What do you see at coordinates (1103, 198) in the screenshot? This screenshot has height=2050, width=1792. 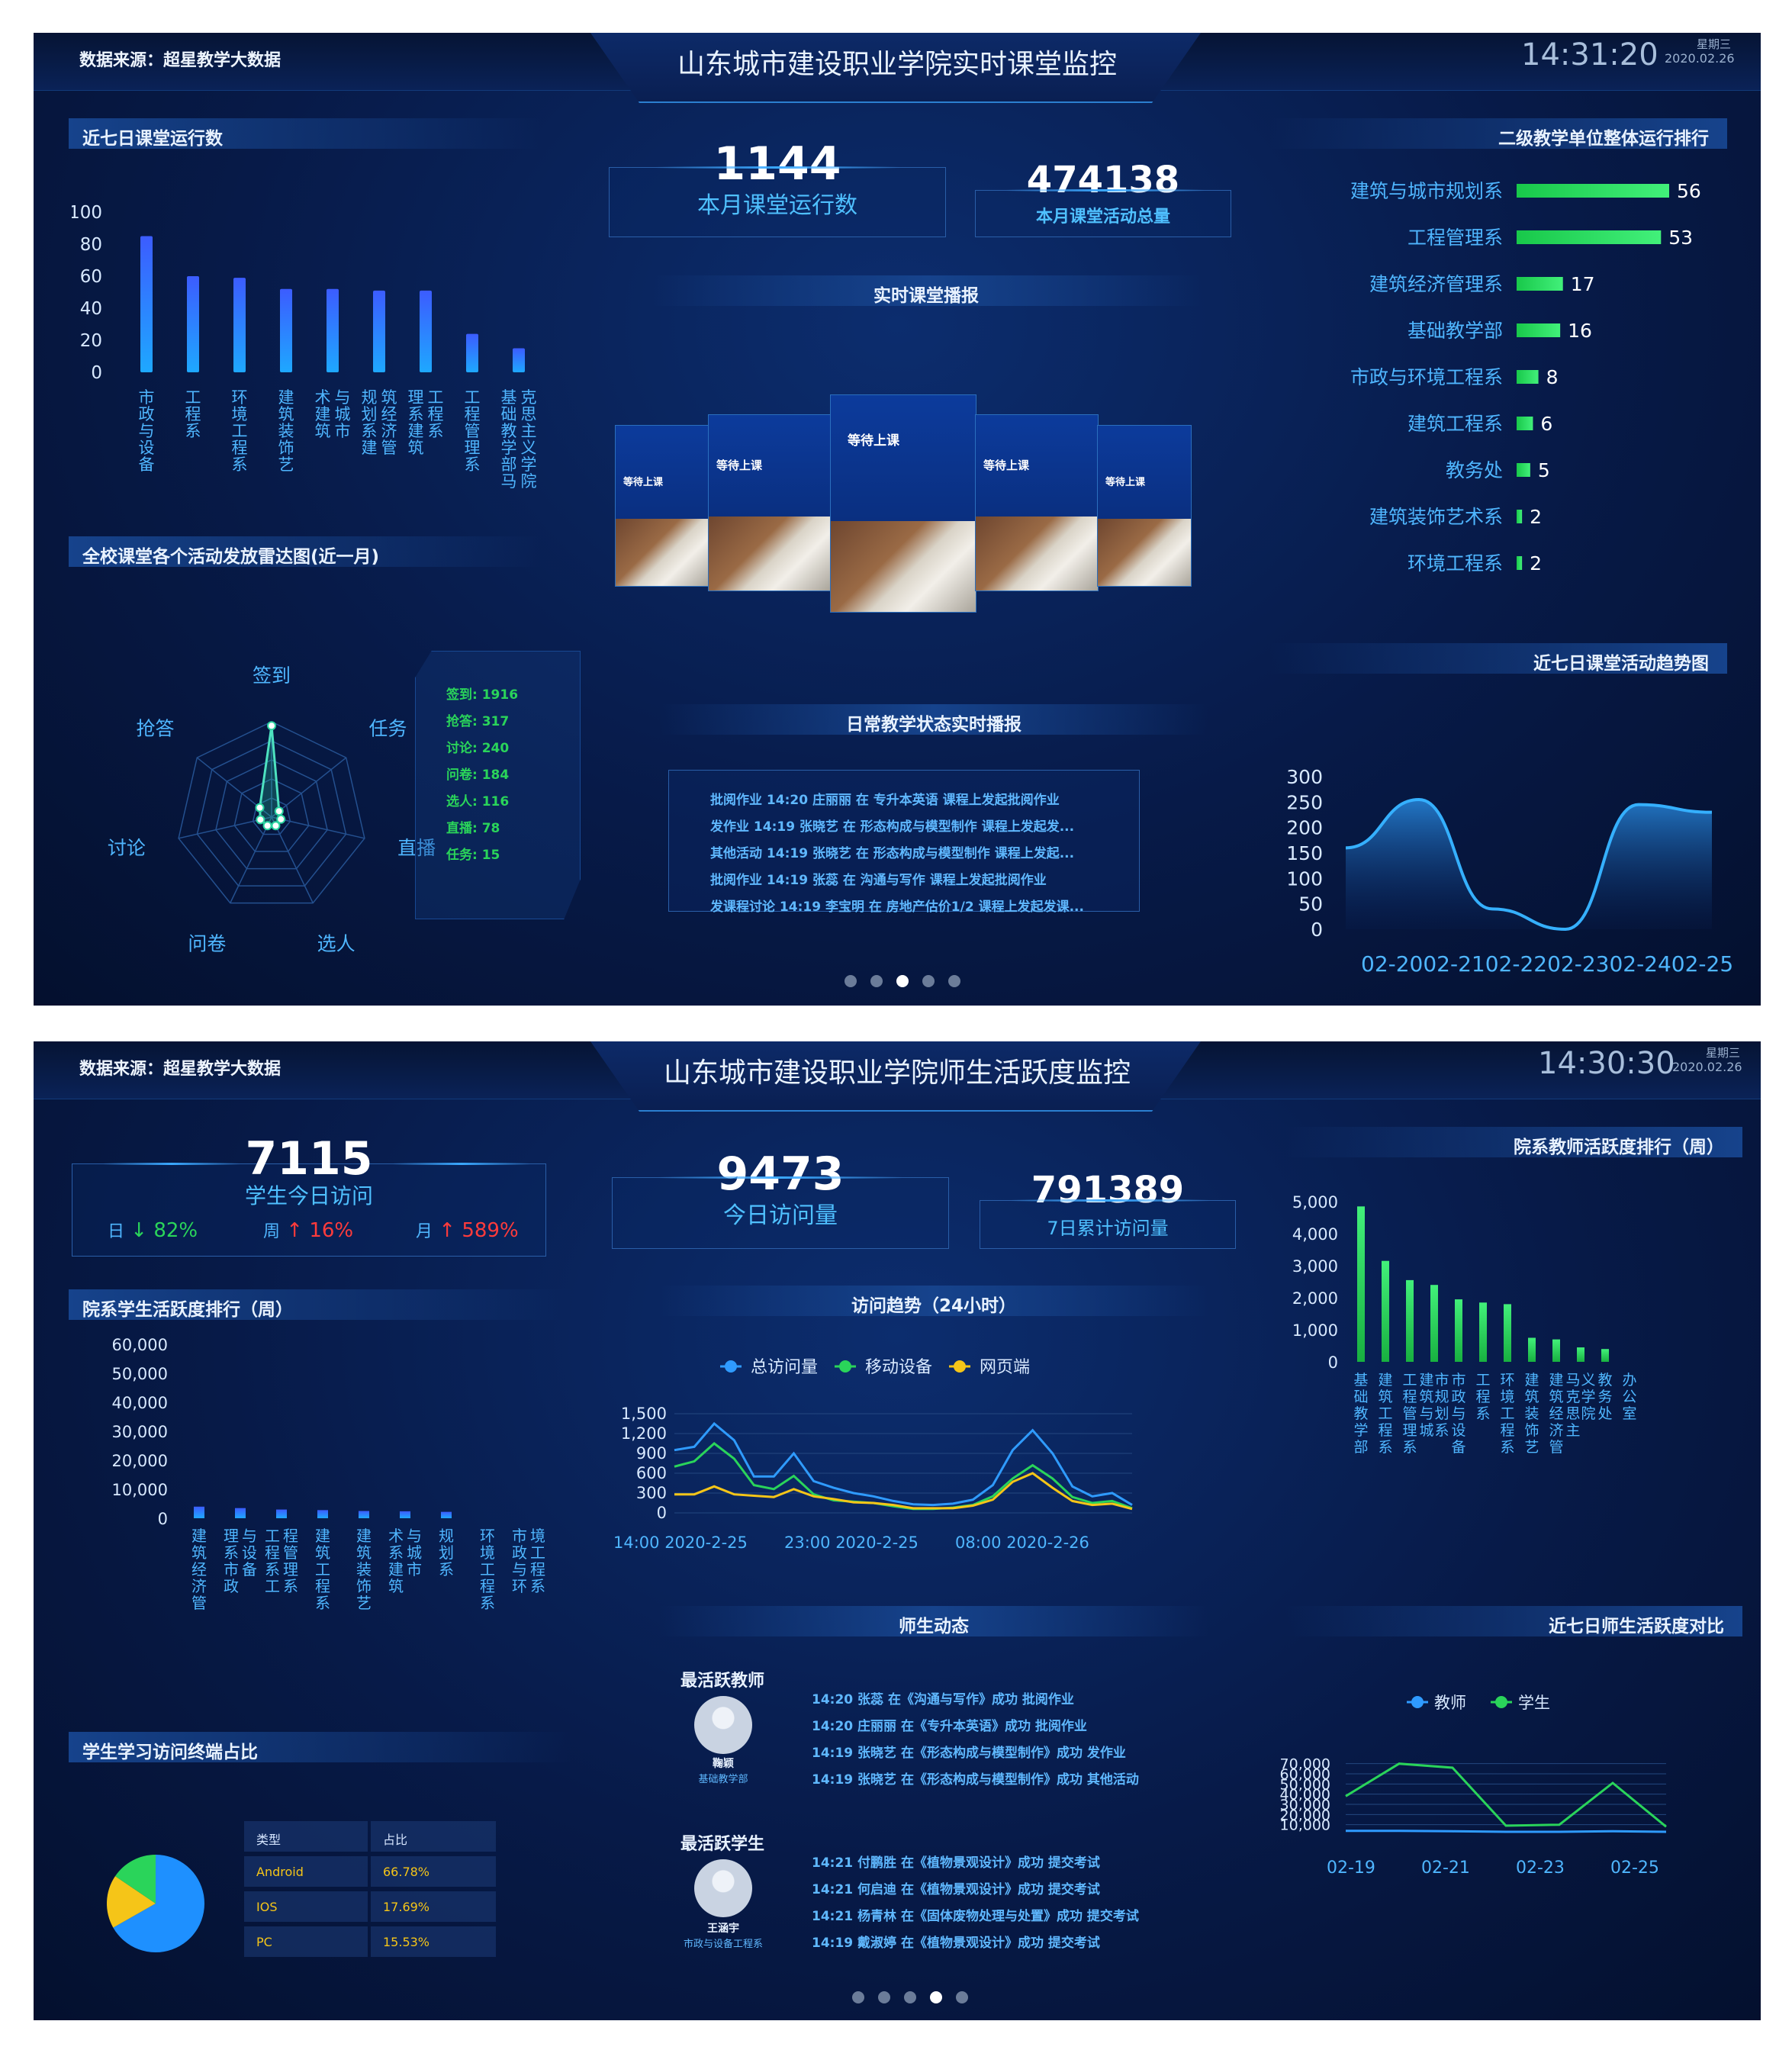 I see `stat-monthly-activities: 474138 本月课堂活动总量` at bounding box center [1103, 198].